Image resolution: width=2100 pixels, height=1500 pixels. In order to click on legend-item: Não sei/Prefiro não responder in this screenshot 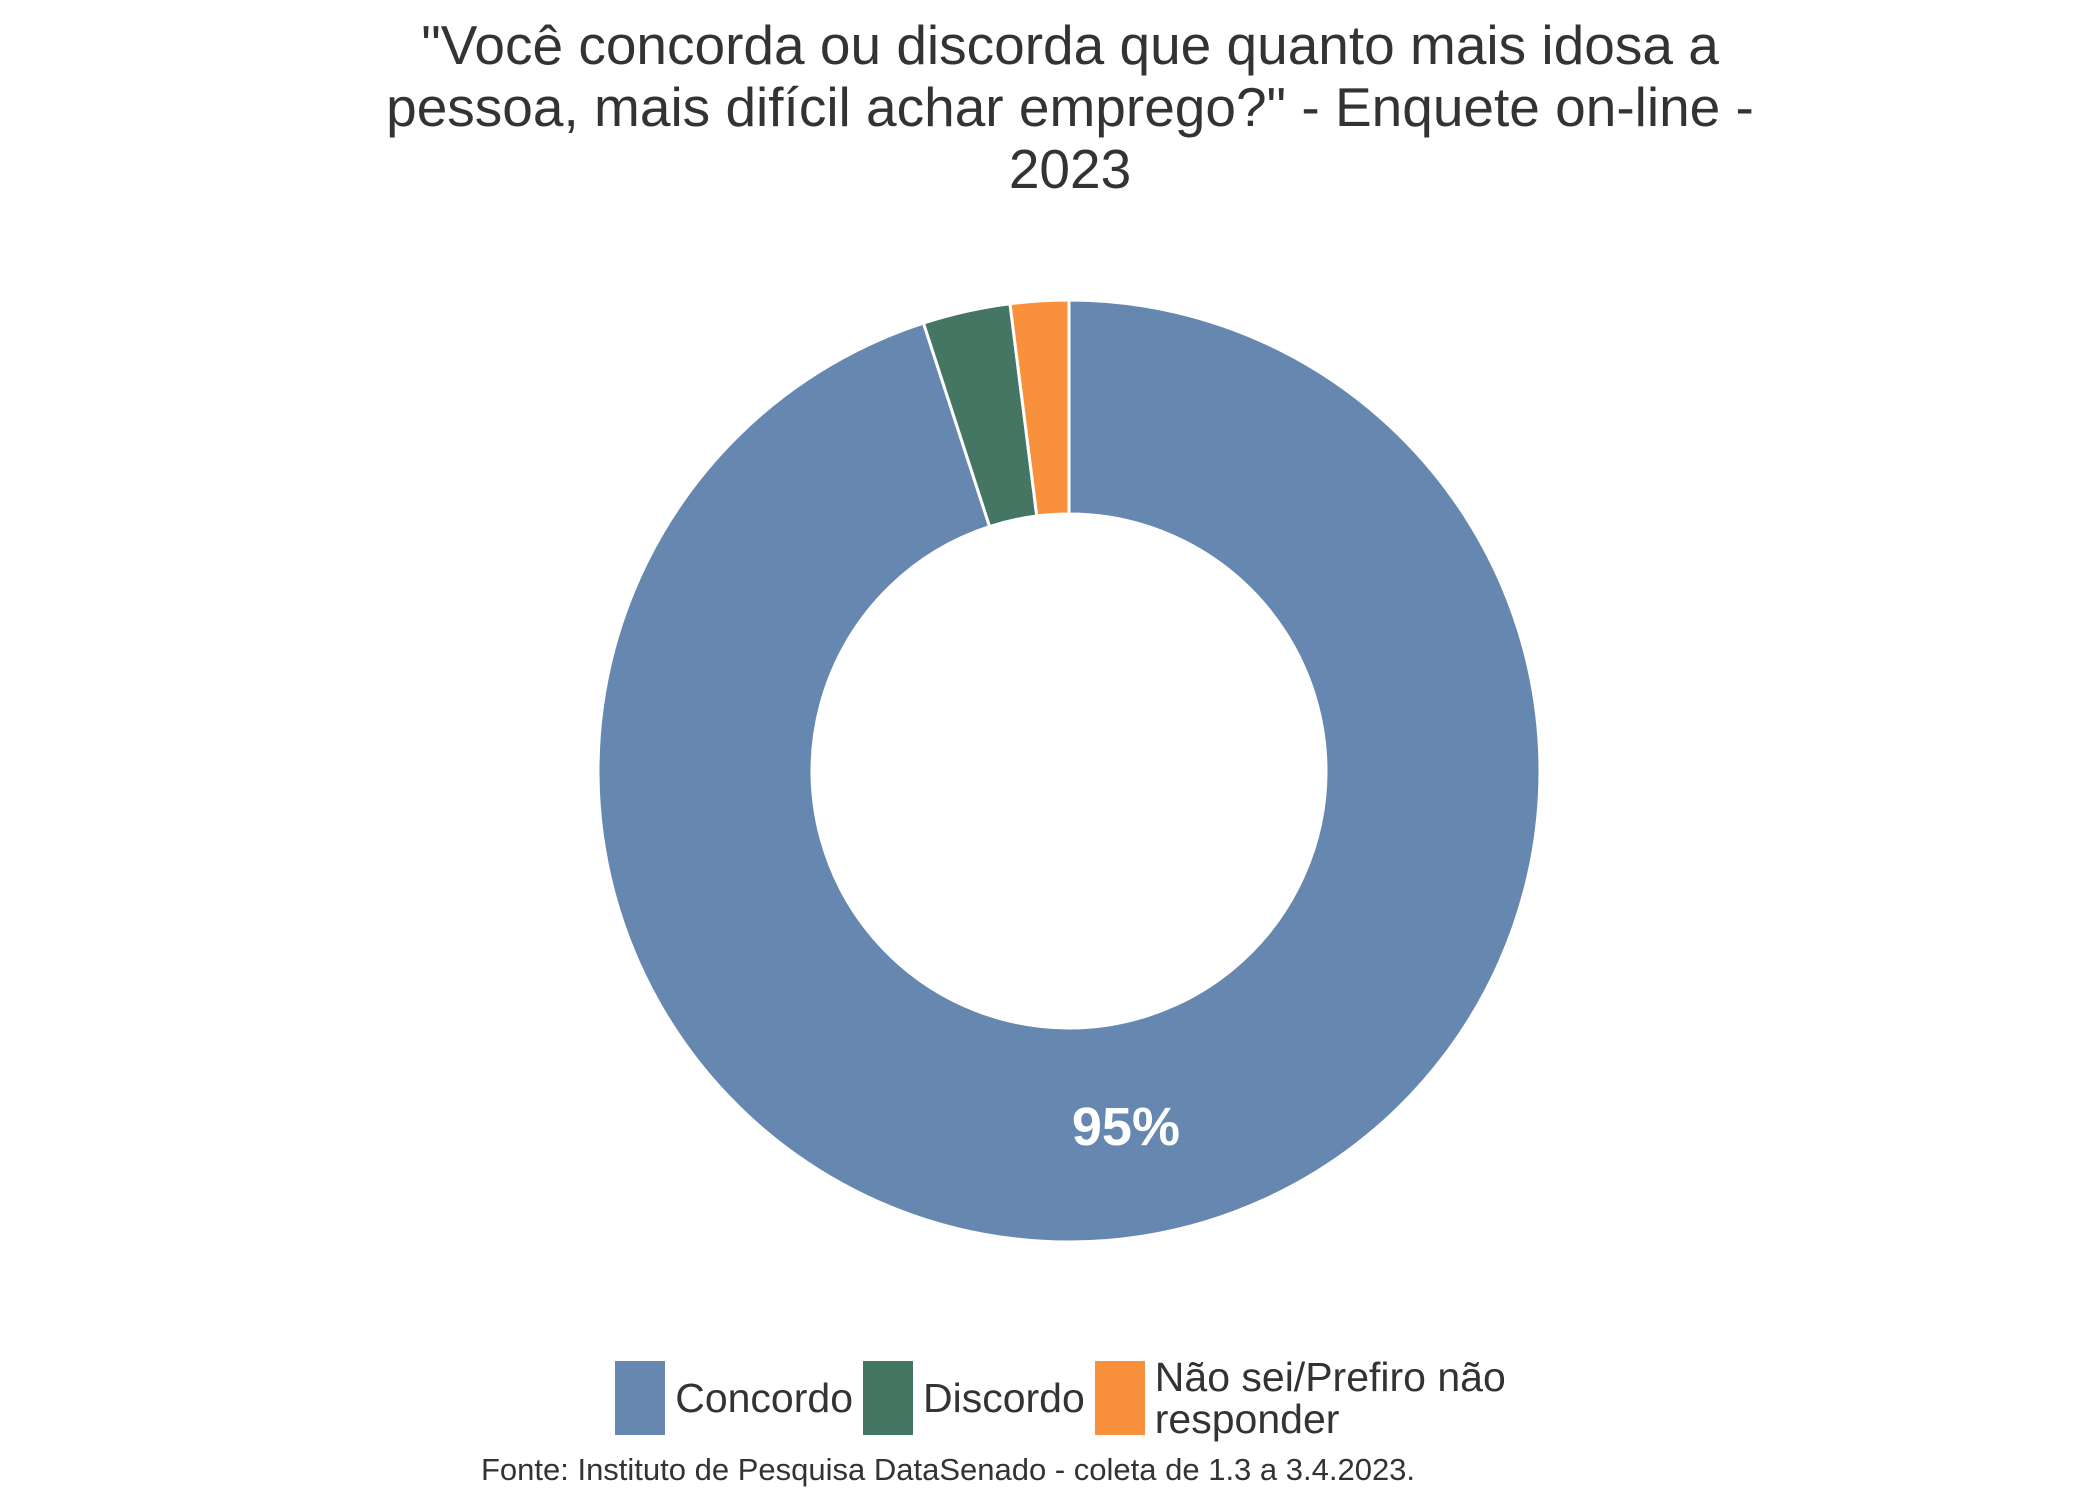, I will do `click(1314, 1398)`.